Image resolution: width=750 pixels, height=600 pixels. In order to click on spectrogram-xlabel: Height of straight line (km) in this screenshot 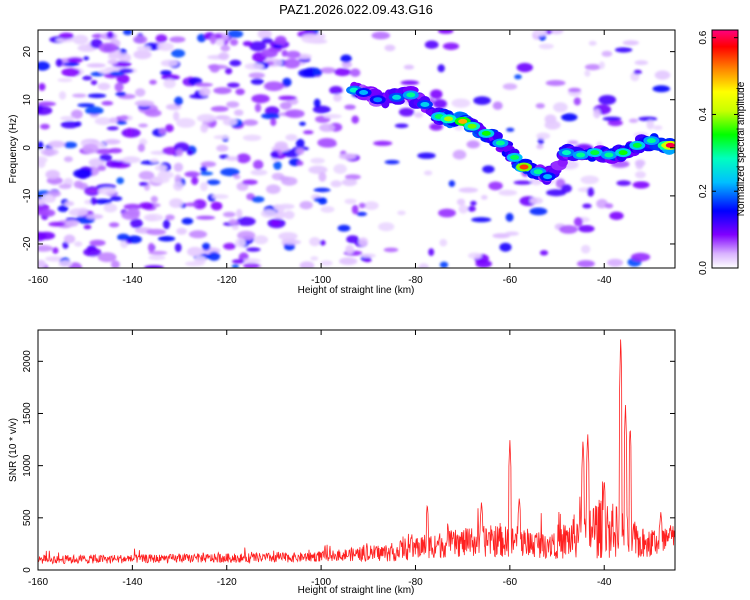, I will do `click(356, 290)`.